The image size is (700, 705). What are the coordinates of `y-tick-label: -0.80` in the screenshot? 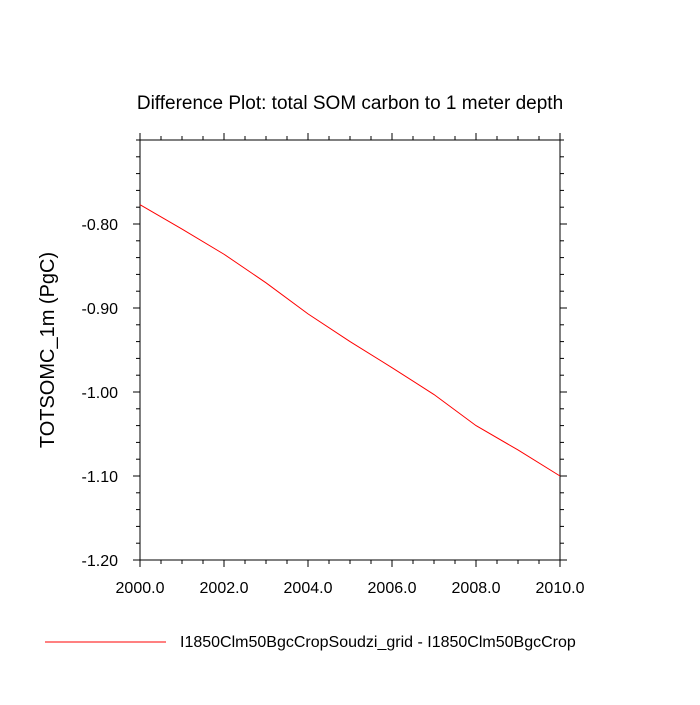 It's located at (100, 225).